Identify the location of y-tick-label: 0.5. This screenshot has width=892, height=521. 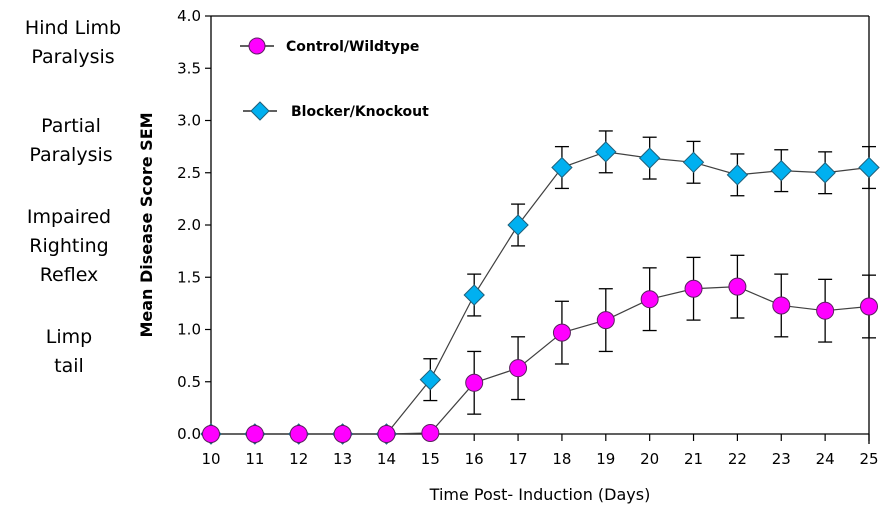
(189, 382).